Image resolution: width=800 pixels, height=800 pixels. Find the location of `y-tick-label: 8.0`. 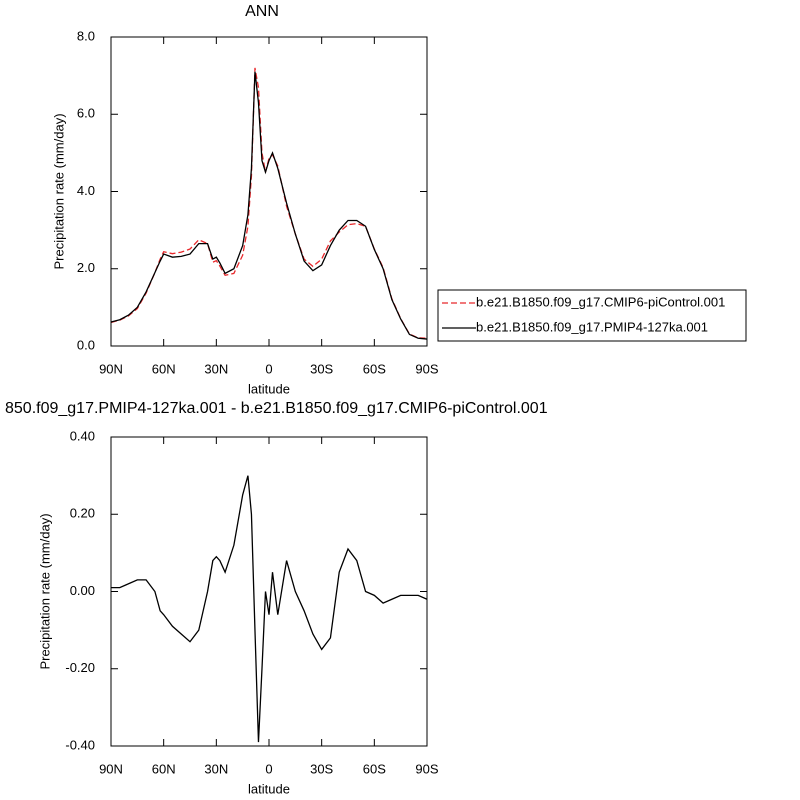

y-tick-label: 8.0 is located at coordinates (86, 35).